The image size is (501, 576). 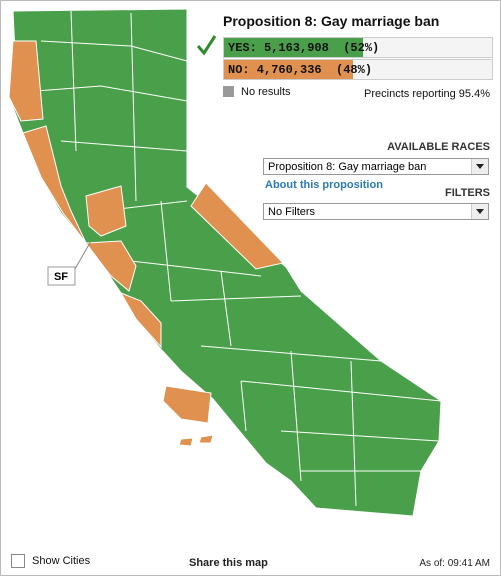 What do you see at coordinates (427, 94) in the screenshot?
I see `precincts: Precincts reporting 95.4%` at bounding box center [427, 94].